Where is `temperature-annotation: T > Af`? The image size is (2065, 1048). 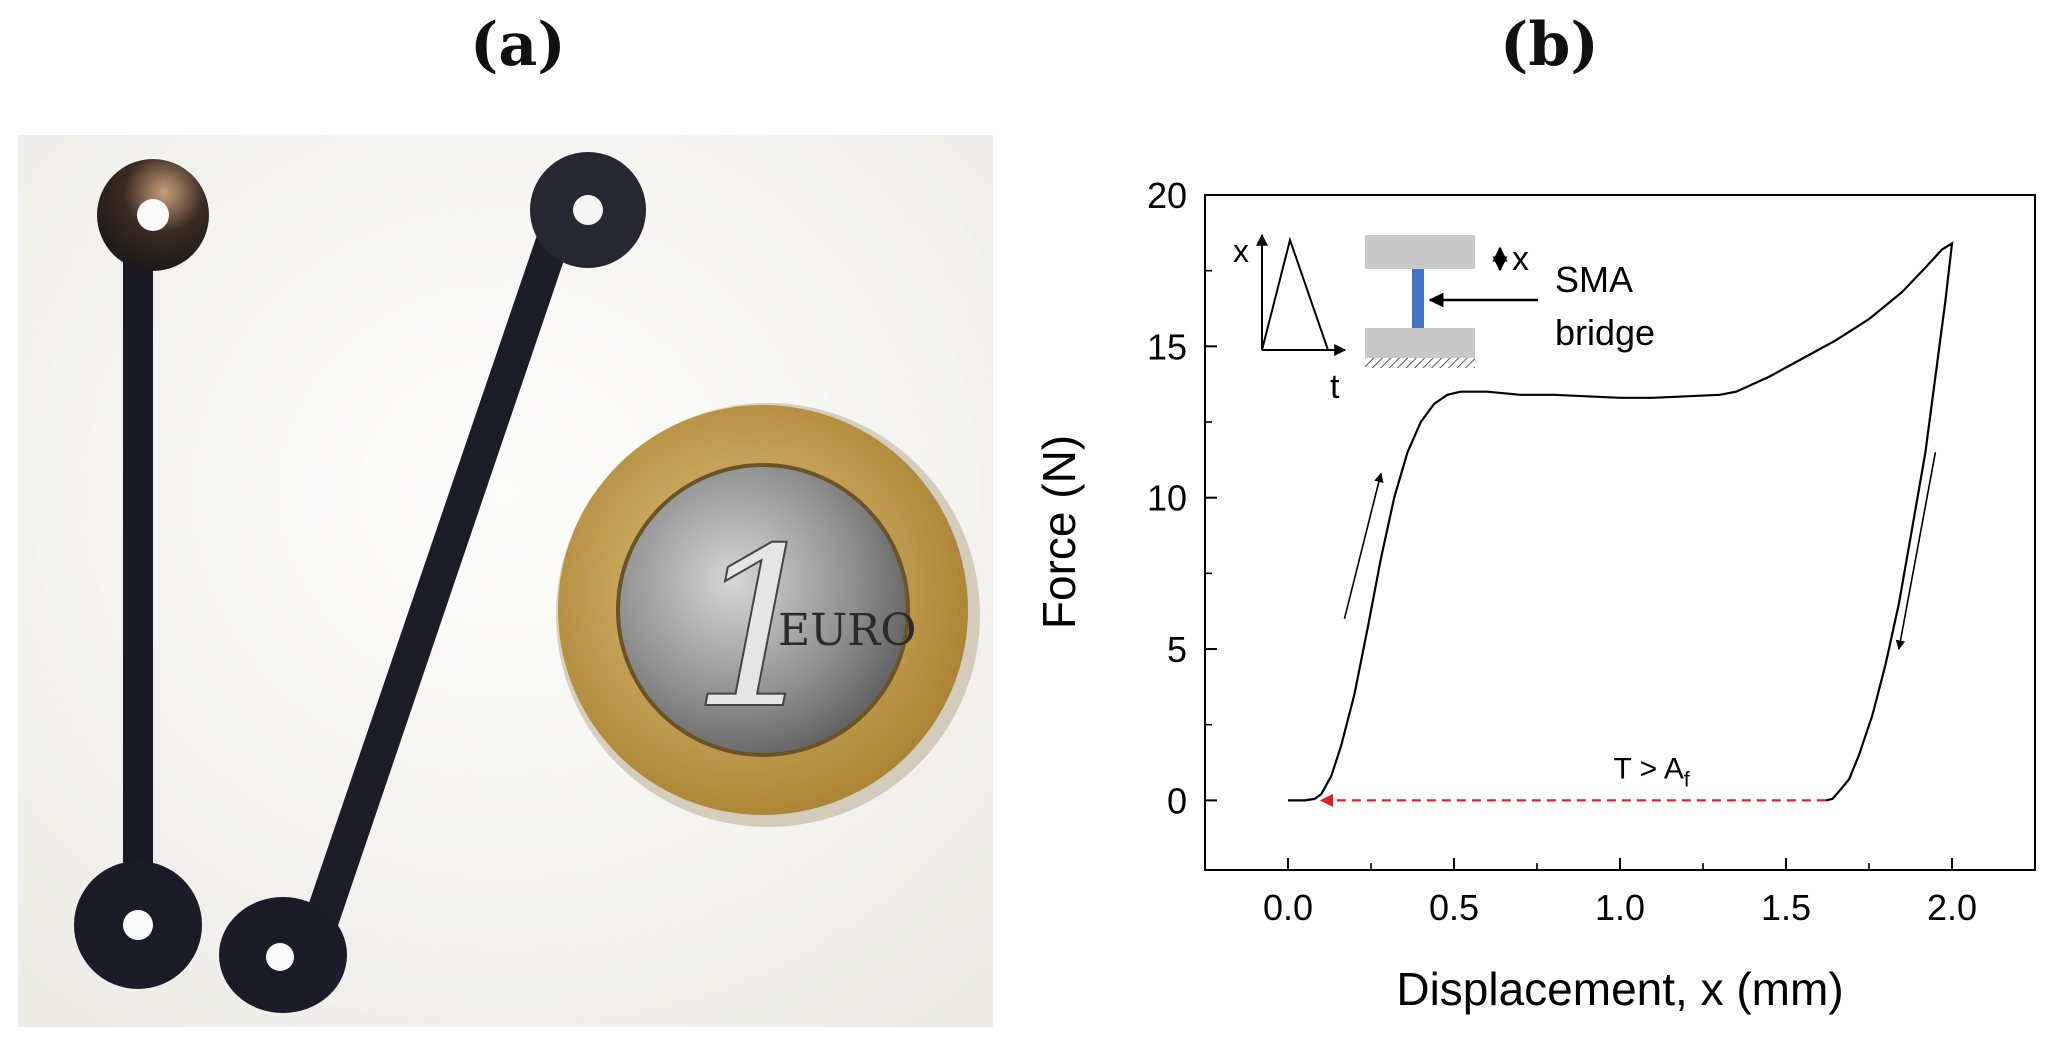
temperature-annotation: T > Af is located at coordinates (1652, 771).